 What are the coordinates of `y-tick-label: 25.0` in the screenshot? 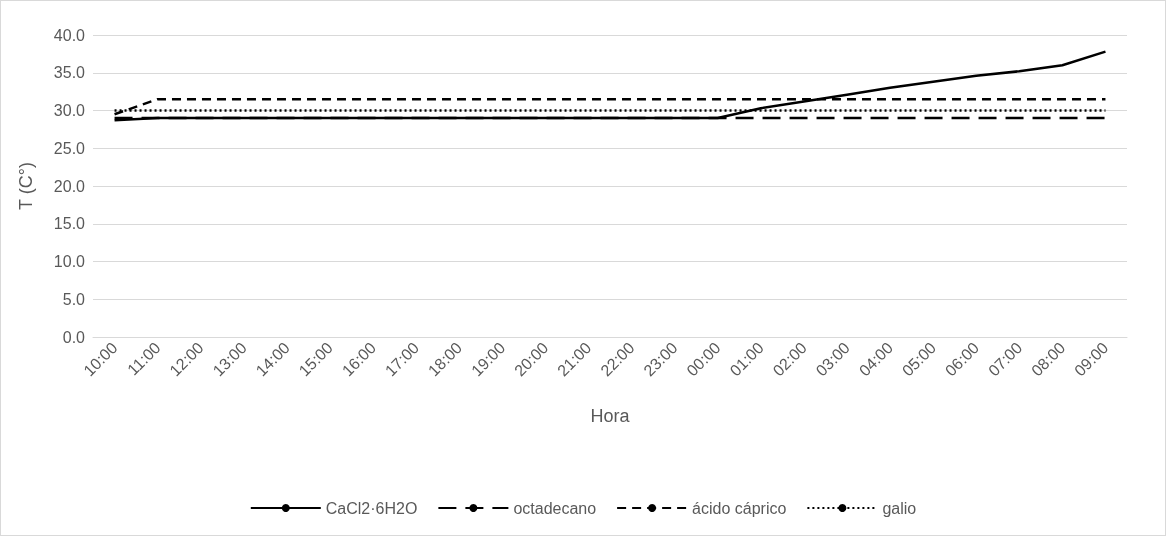 It's located at (69, 148).